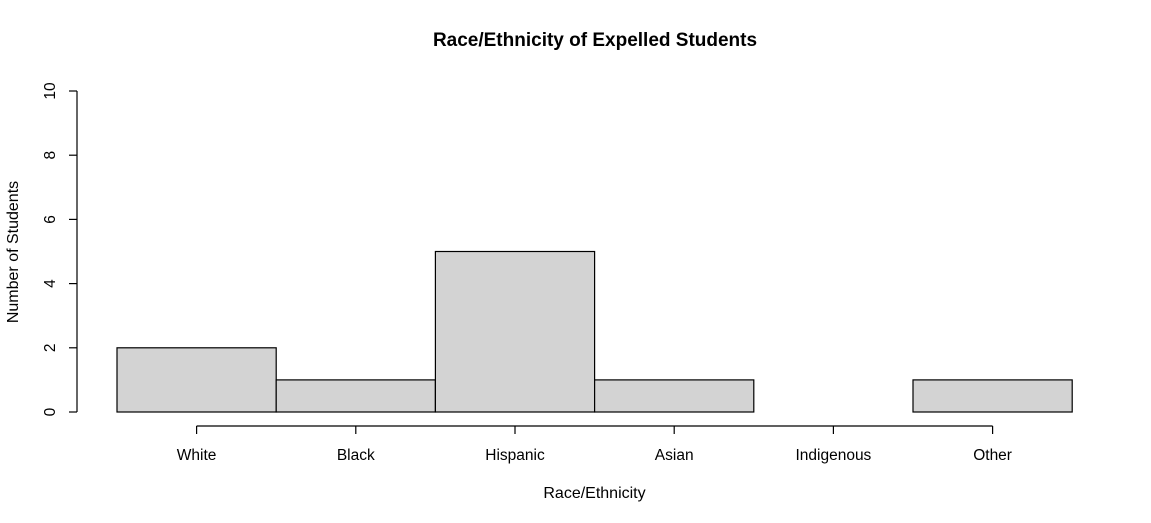 Image resolution: width=1151 pixels, height=523 pixels. What do you see at coordinates (992, 396) in the screenshot?
I see `bar-other` at bounding box center [992, 396].